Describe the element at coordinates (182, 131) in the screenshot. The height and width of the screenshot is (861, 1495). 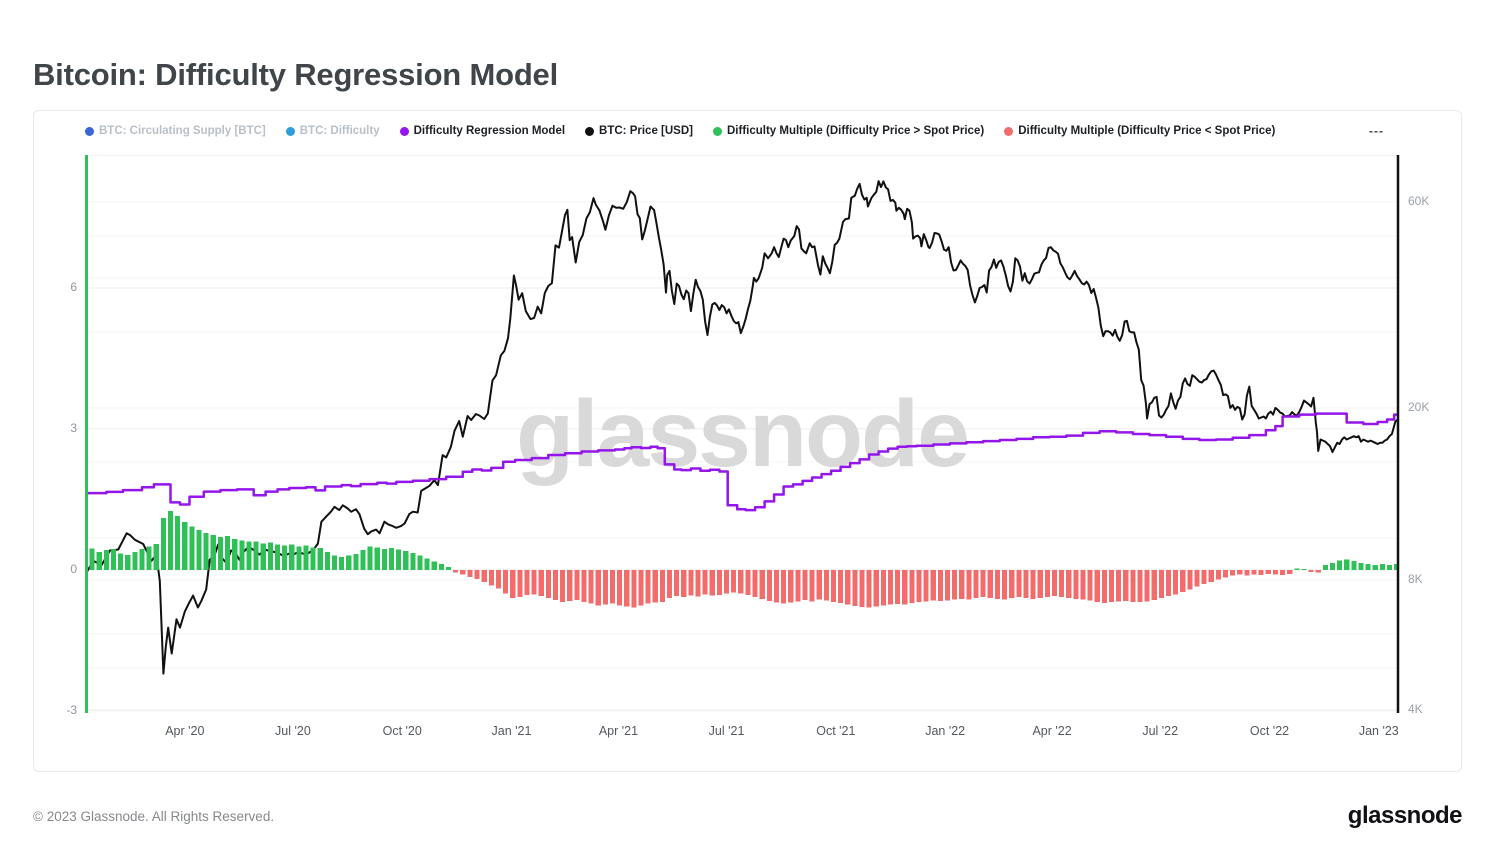
I see `legend-item-label: BTC: Circulating Supply [BTC]` at that location.